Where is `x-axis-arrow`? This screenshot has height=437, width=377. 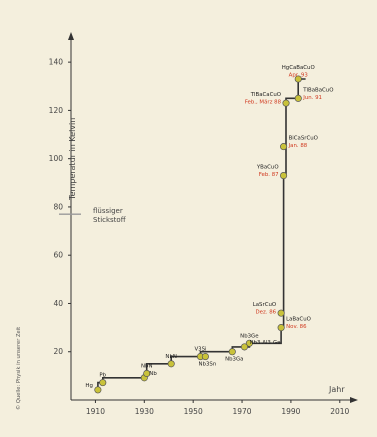
x-axis-arrow is located at coordinates (354, 400).